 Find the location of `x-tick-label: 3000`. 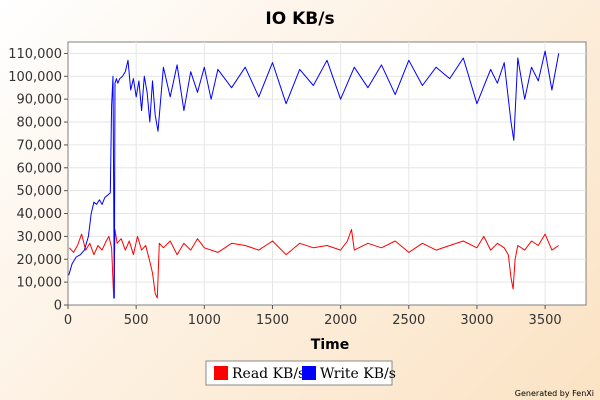

x-tick-label: 3000 is located at coordinates (476, 320).